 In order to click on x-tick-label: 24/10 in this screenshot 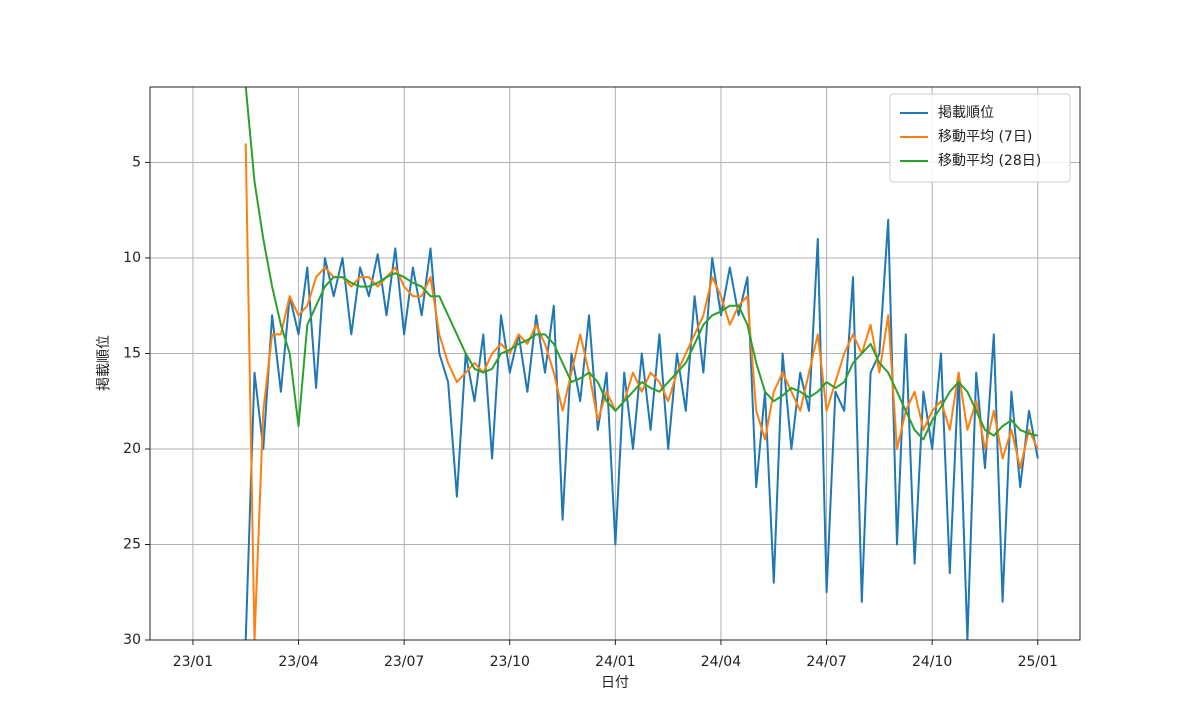, I will do `click(932, 662)`.